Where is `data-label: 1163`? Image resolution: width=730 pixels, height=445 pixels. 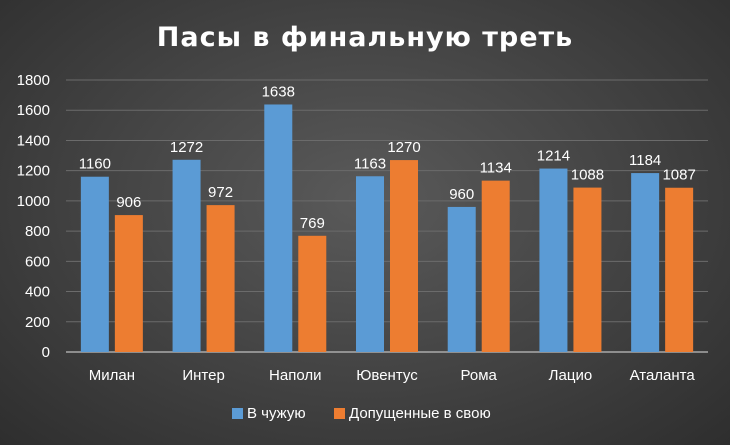 data-label: 1163 is located at coordinates (370, 163).